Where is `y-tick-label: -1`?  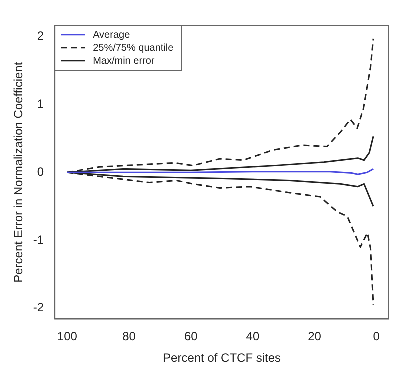
y-tick-label: -1 is located at coordinates (38, 239).